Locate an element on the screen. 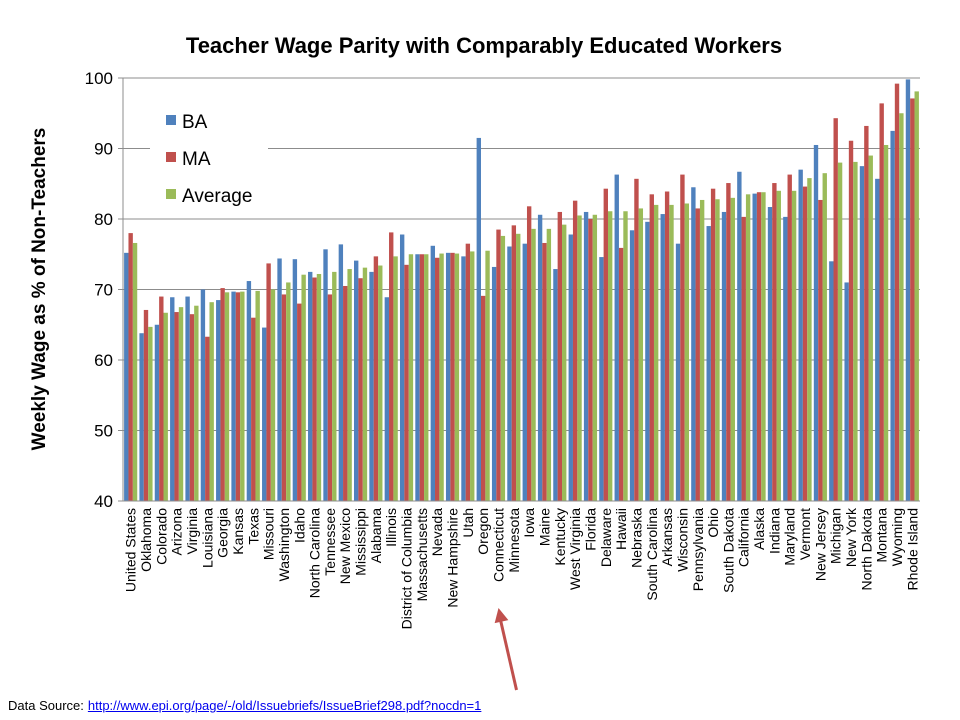 The height and width of the screenshot is (720, 960). x-tick-label: Utah is located at coordinates (468, 523).